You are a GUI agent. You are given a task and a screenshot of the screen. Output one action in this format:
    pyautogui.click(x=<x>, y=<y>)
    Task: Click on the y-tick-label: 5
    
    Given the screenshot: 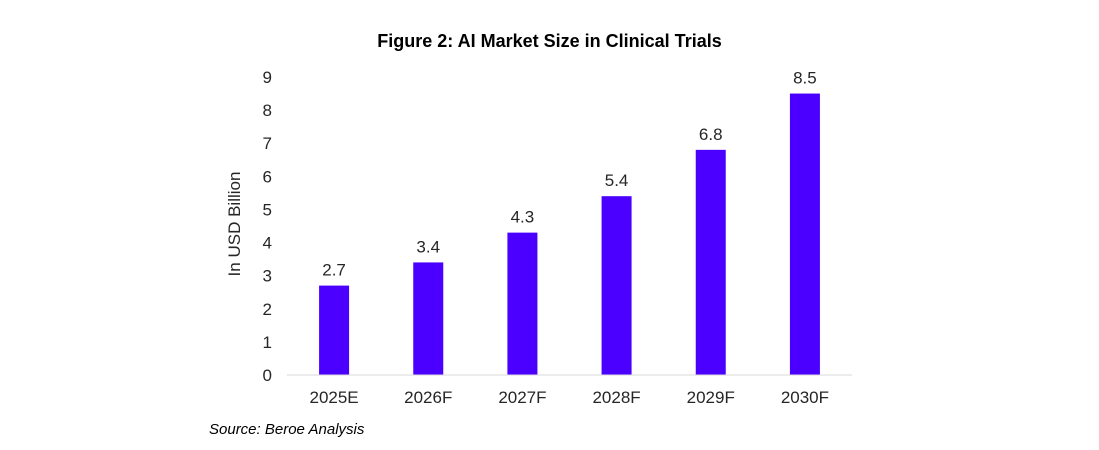 What is the action you would take?
    pyautogui.click(x=267, y=209)
    